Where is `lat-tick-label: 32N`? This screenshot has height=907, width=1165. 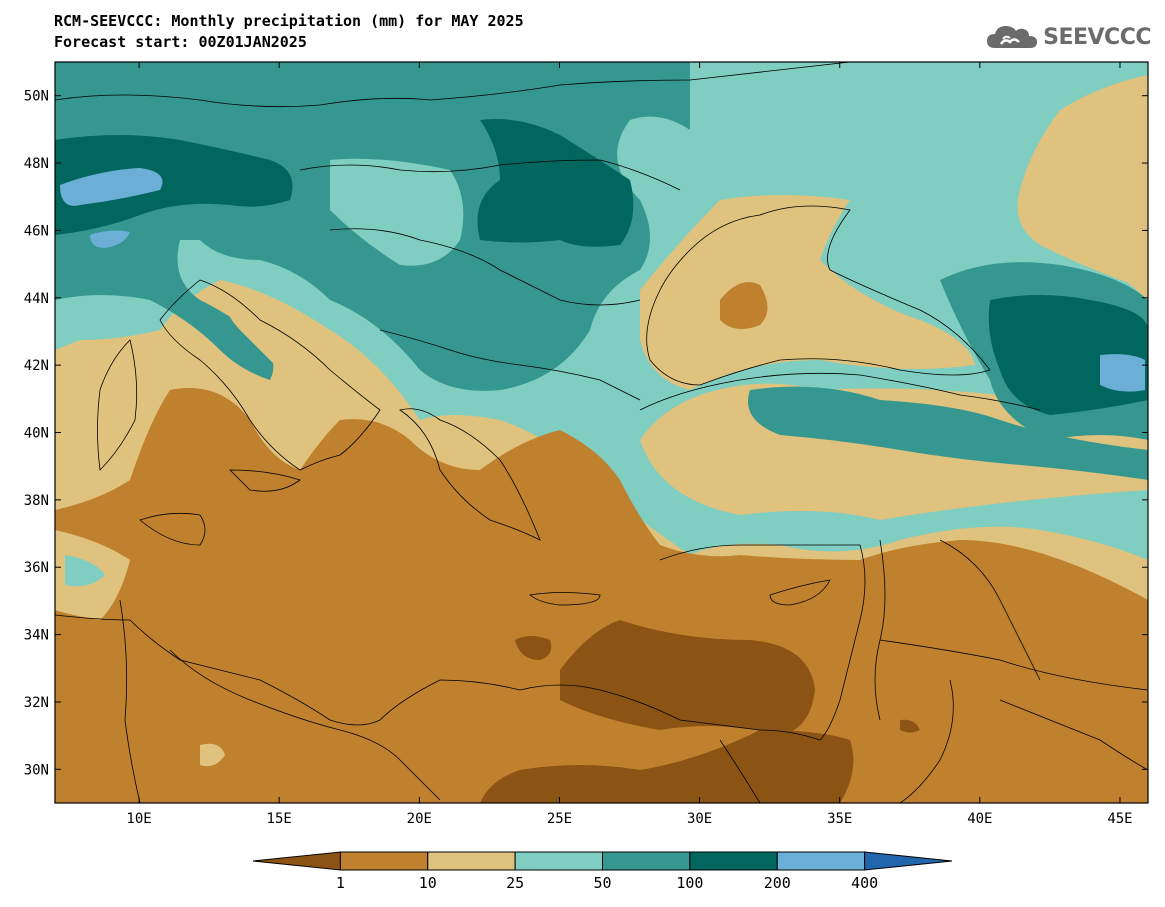 lat-tick-label: 32N is located at coordinates (36, 703).